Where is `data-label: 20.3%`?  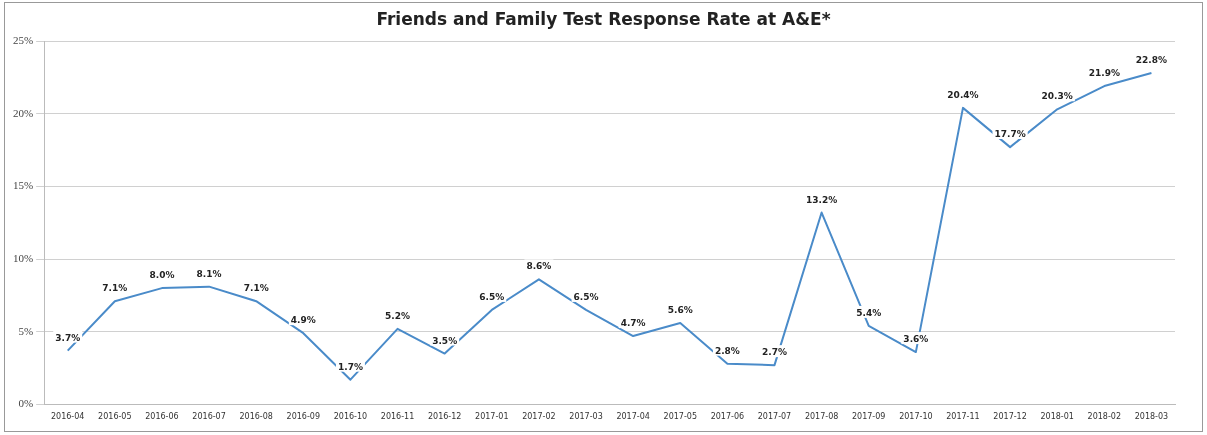 data-label: 20.3% is located at coordinates (1057, 96).